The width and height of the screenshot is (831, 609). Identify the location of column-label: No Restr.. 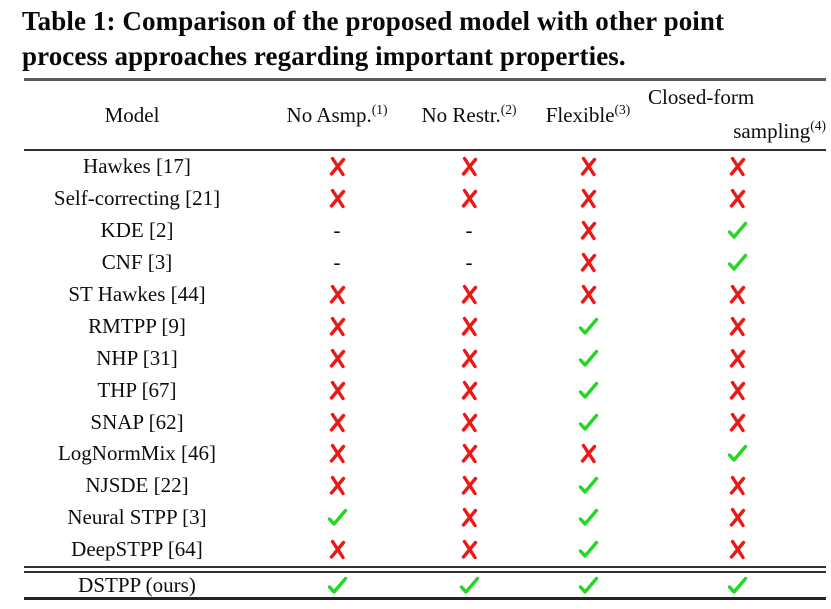
(461, 115).